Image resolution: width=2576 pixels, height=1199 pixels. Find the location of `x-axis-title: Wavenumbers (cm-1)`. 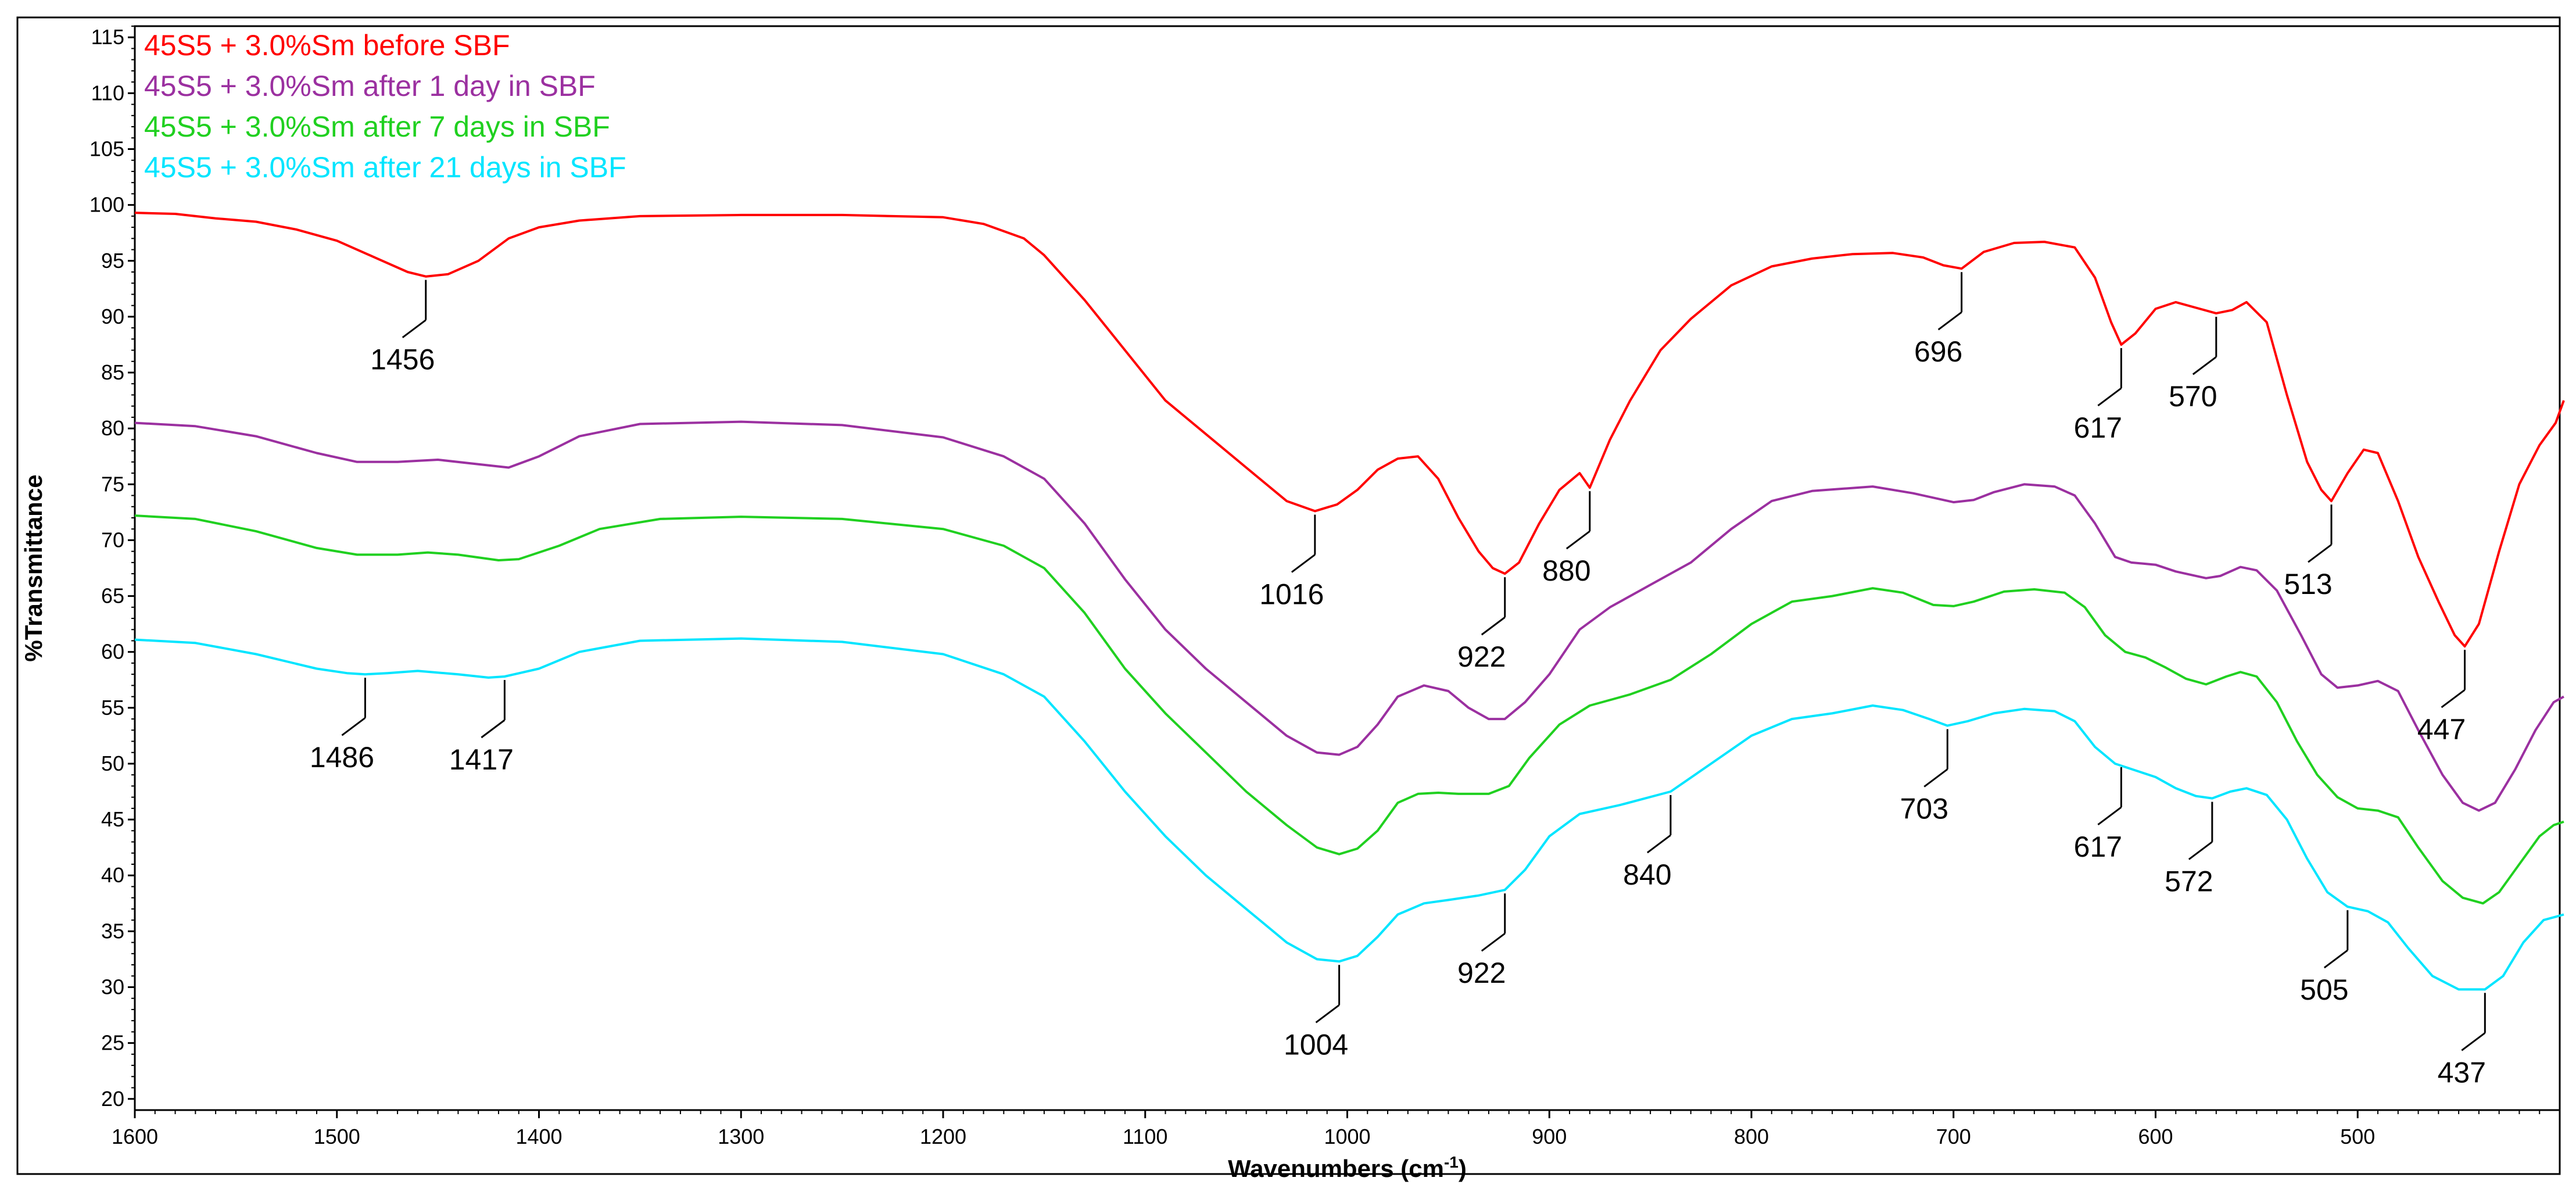

x-axis-title: Wavenumbers (cm-1) is located at coordinates (1347, 1167).